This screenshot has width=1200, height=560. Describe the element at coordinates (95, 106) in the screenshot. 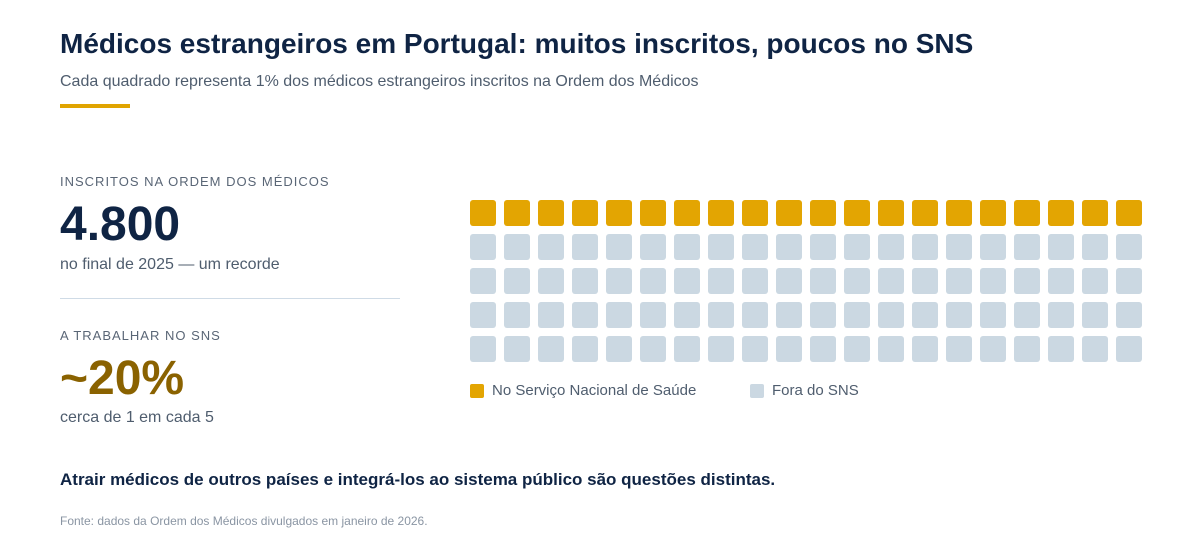

I see `accent-rule` at that location.